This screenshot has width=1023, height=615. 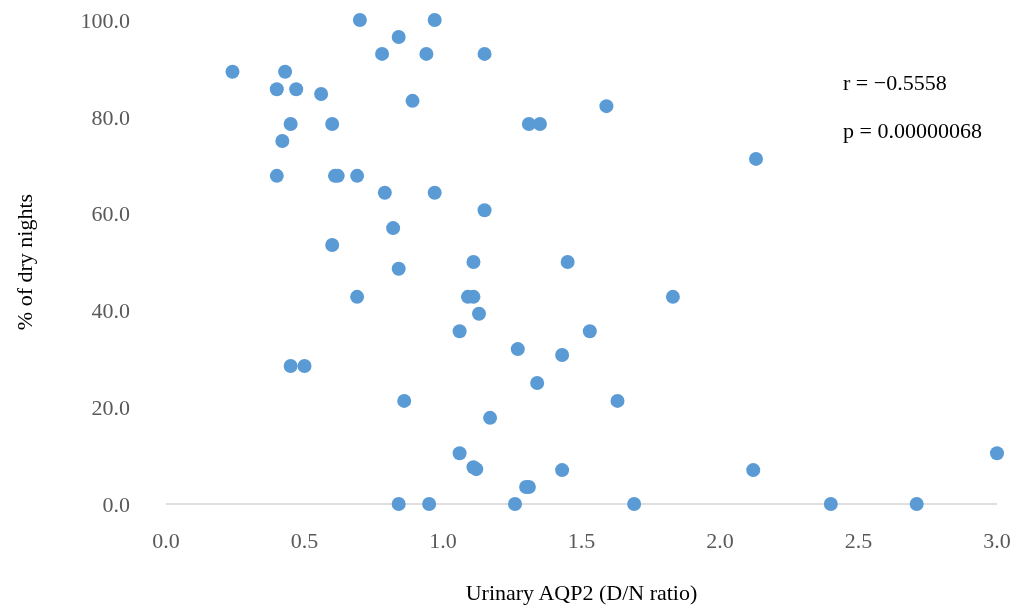 I want to click on annotation: r = −0.5558, so click(x=895, y=82).